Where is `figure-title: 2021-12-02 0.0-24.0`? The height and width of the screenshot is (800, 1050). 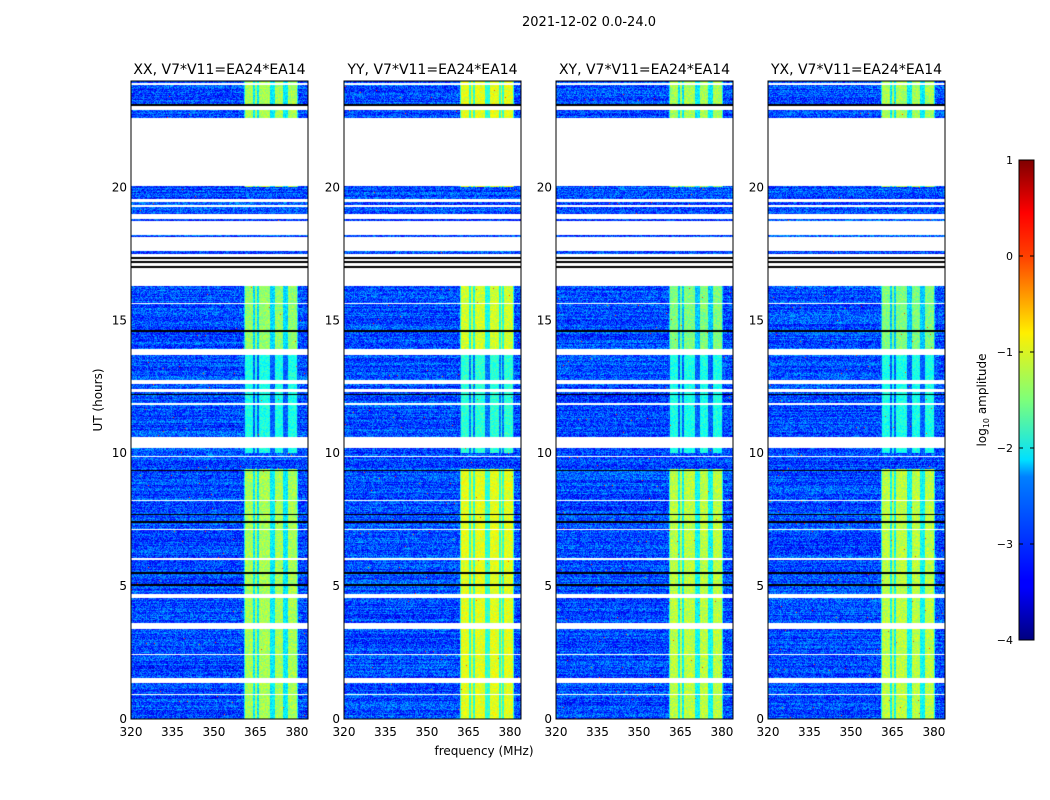
figure-title: 2021-12-02 0.0-24.0 is located at coordinates (589, 22).